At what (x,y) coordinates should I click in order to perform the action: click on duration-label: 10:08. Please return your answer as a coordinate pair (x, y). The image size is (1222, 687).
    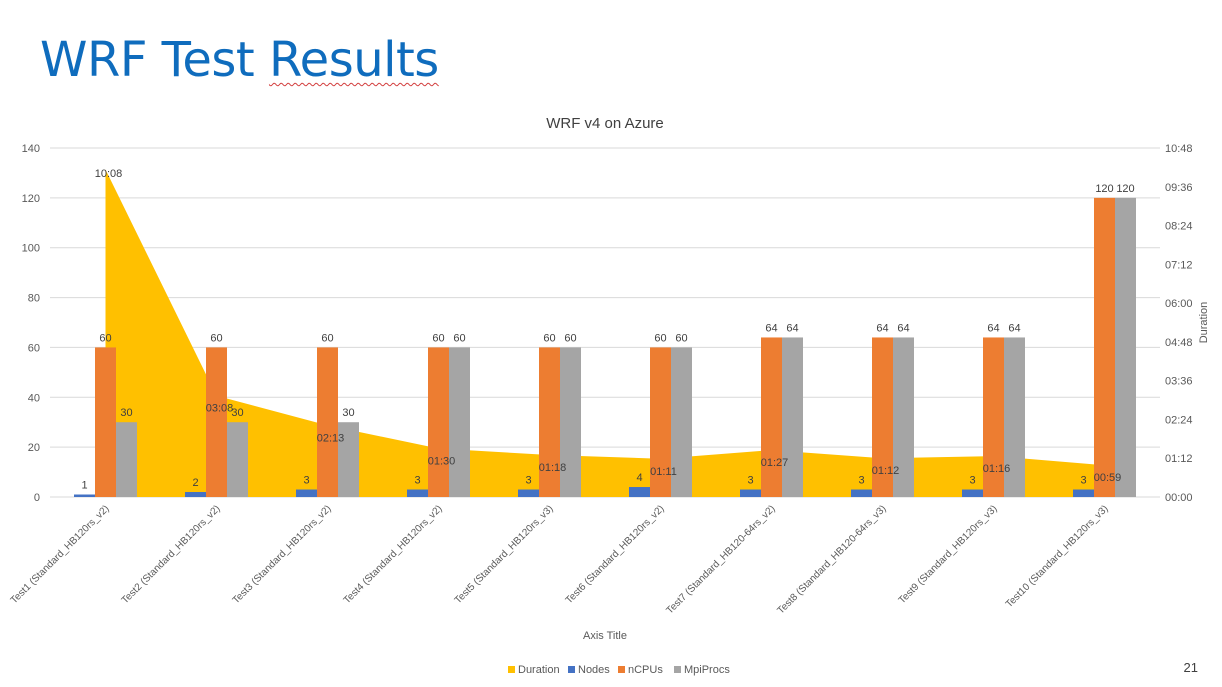
    Looking at the image, I should click on (109, 174).